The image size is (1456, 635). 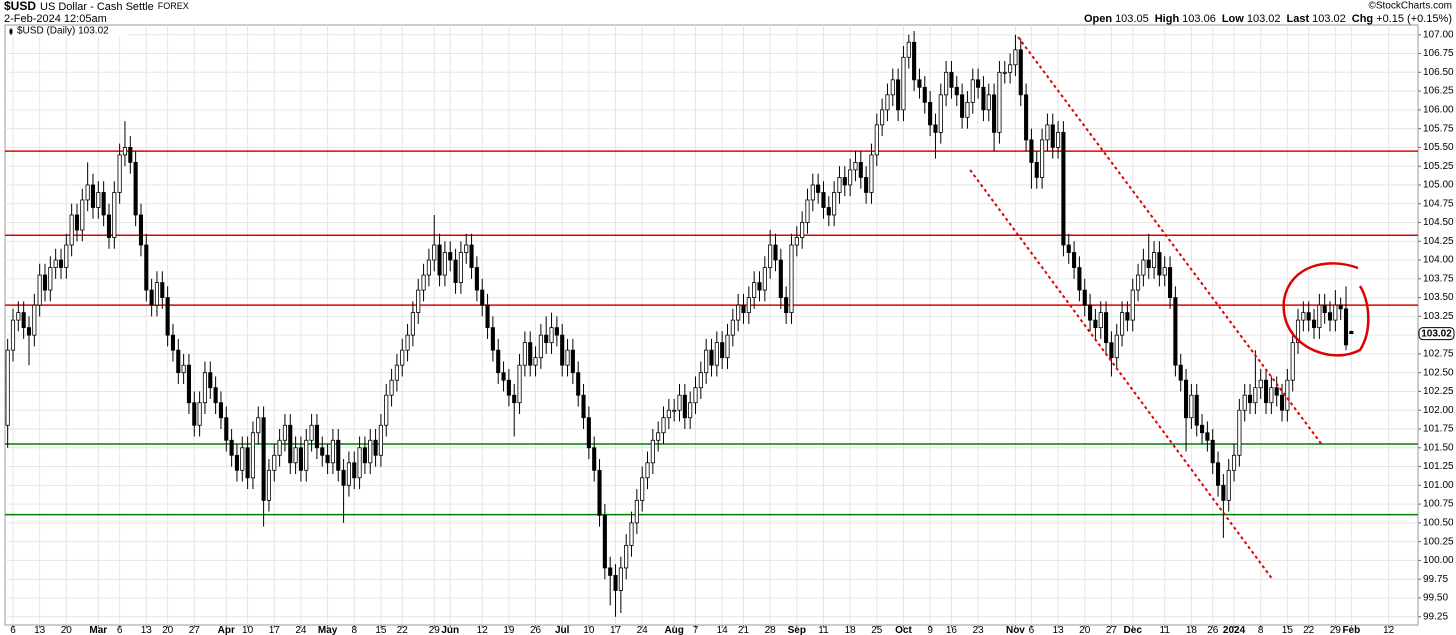 I want to click on instrument-name: US Dollar - Cash Settle, so click(x=97, y=7).